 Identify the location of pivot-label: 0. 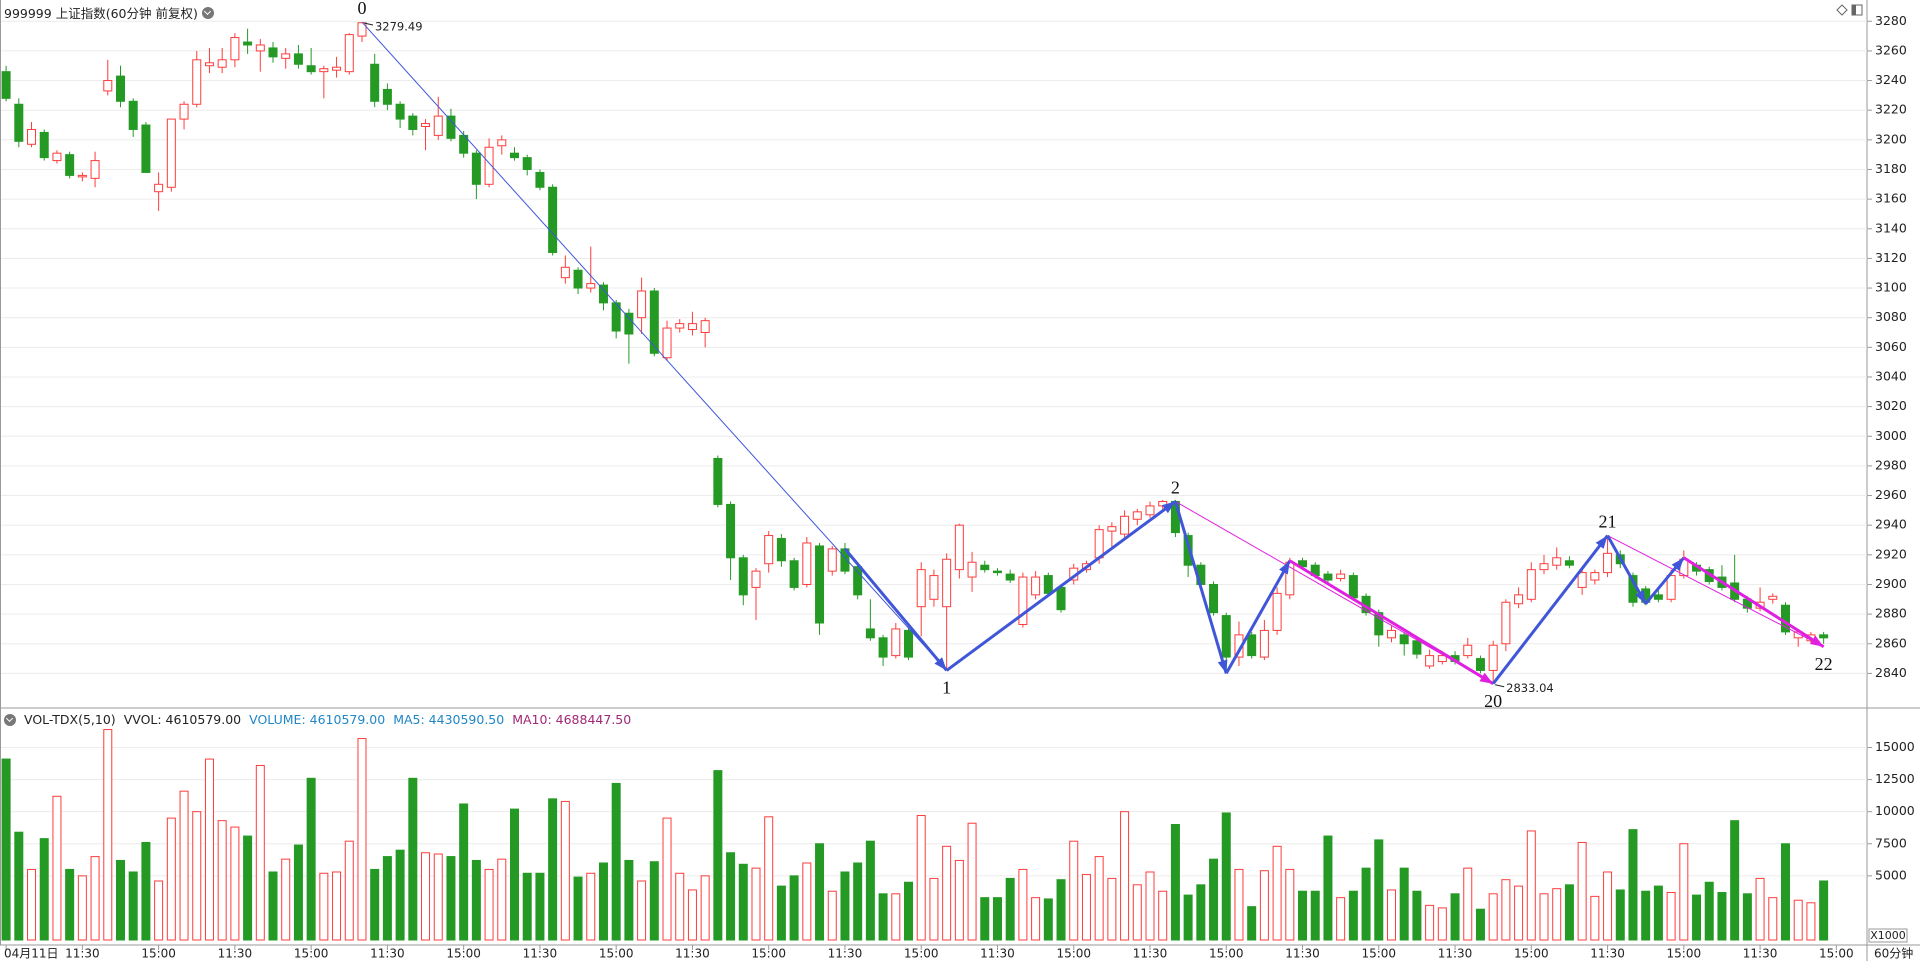
(361, 9).